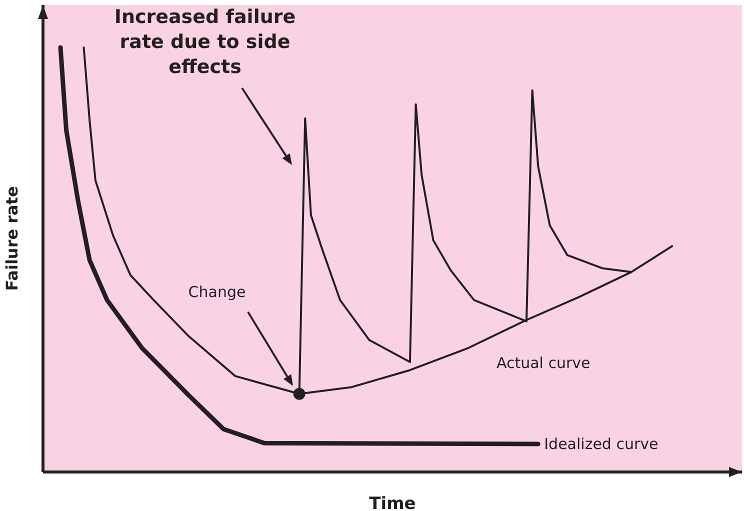  Describe the element at coordinates (12, 238) in the screenshot. I see `y-axis-title: Failure rate` at that location.